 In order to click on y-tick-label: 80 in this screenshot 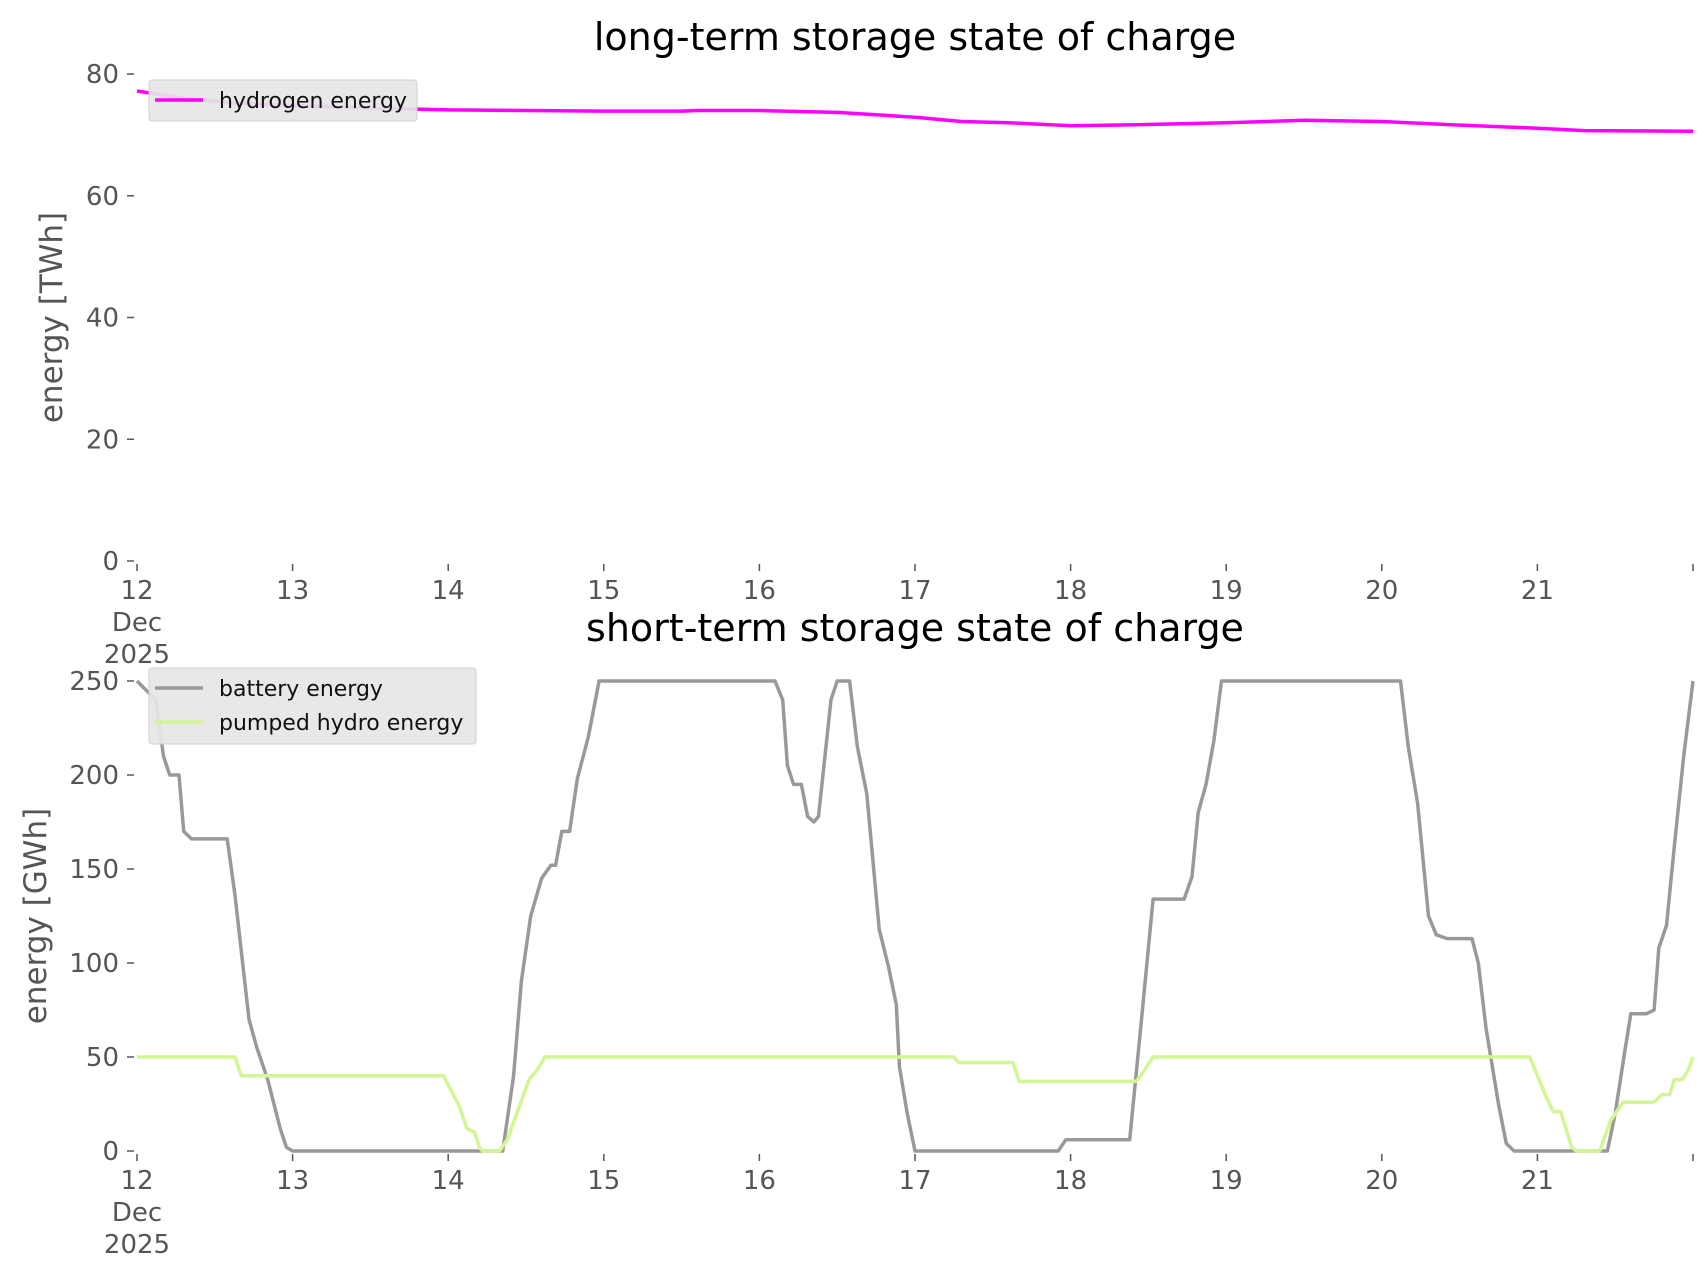, I will do `click(102, 75)`.